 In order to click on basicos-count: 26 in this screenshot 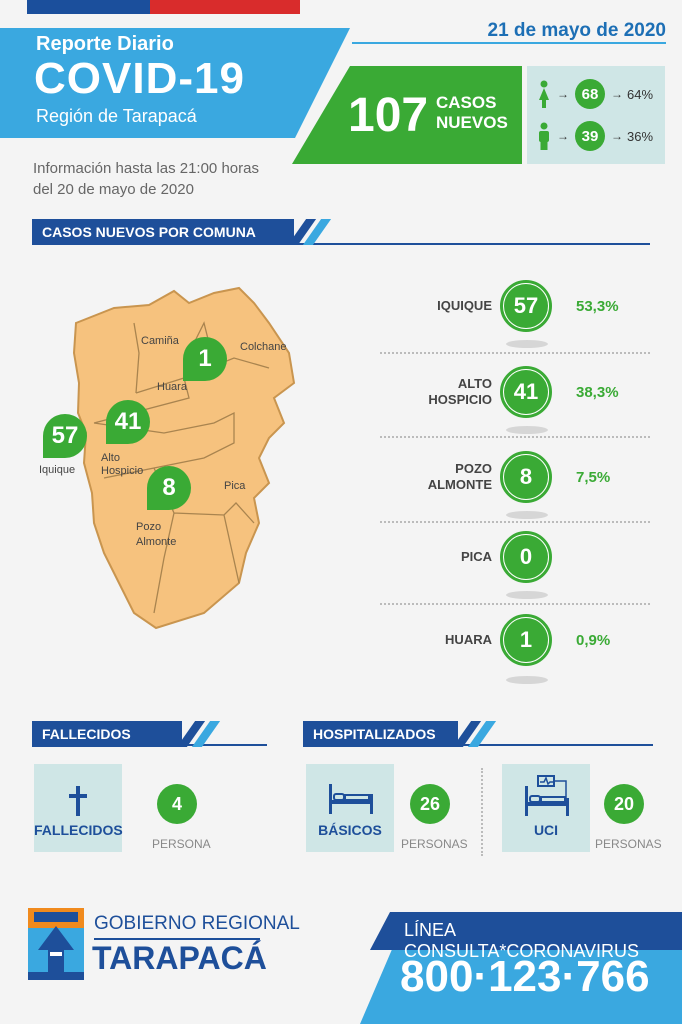, I will do `click(430, 804)`.